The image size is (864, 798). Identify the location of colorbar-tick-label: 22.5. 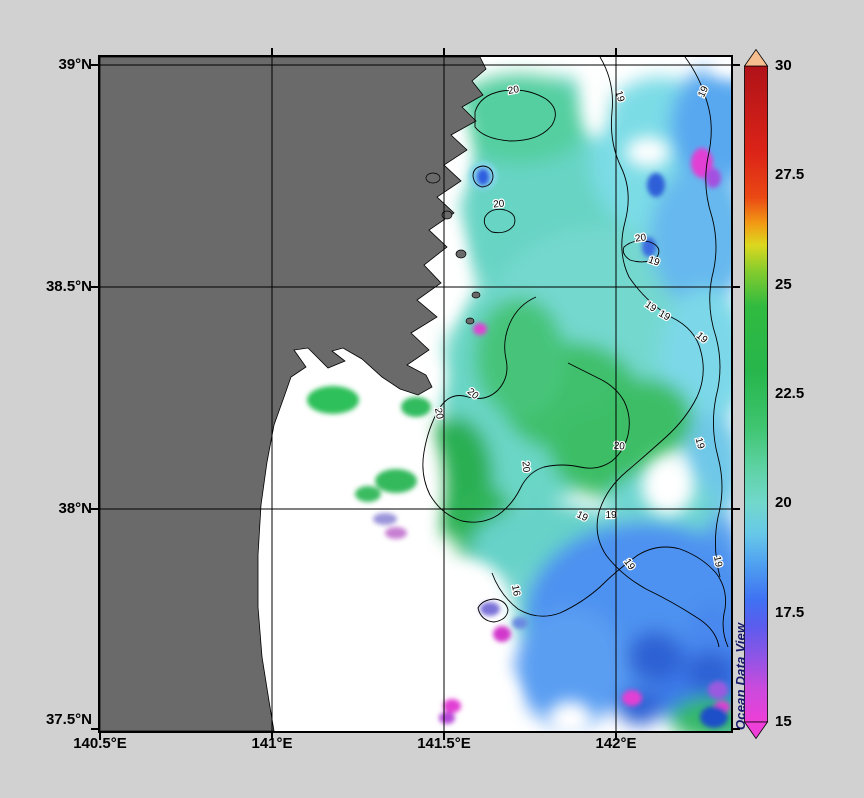
(790, 393).